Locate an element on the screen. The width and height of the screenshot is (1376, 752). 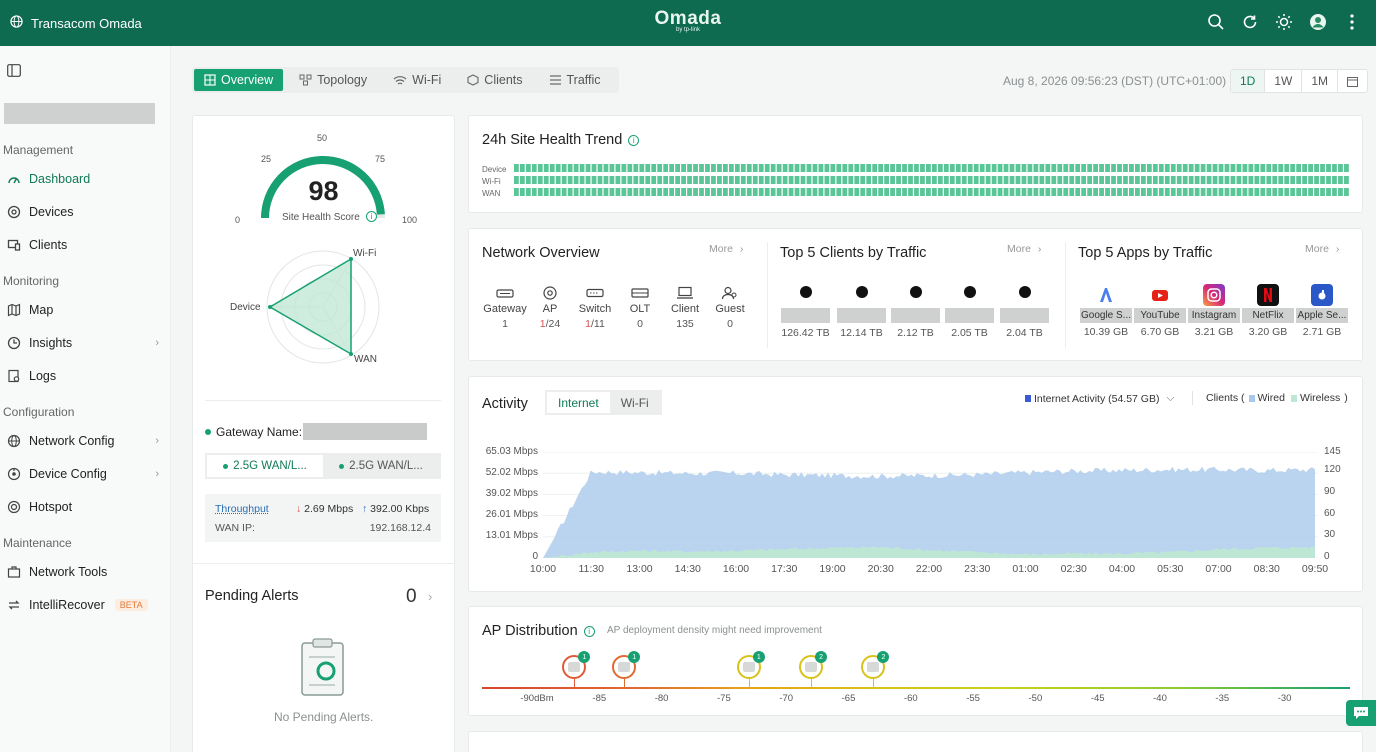
chevron-right-icon: › is located at coordinates (430, 596).